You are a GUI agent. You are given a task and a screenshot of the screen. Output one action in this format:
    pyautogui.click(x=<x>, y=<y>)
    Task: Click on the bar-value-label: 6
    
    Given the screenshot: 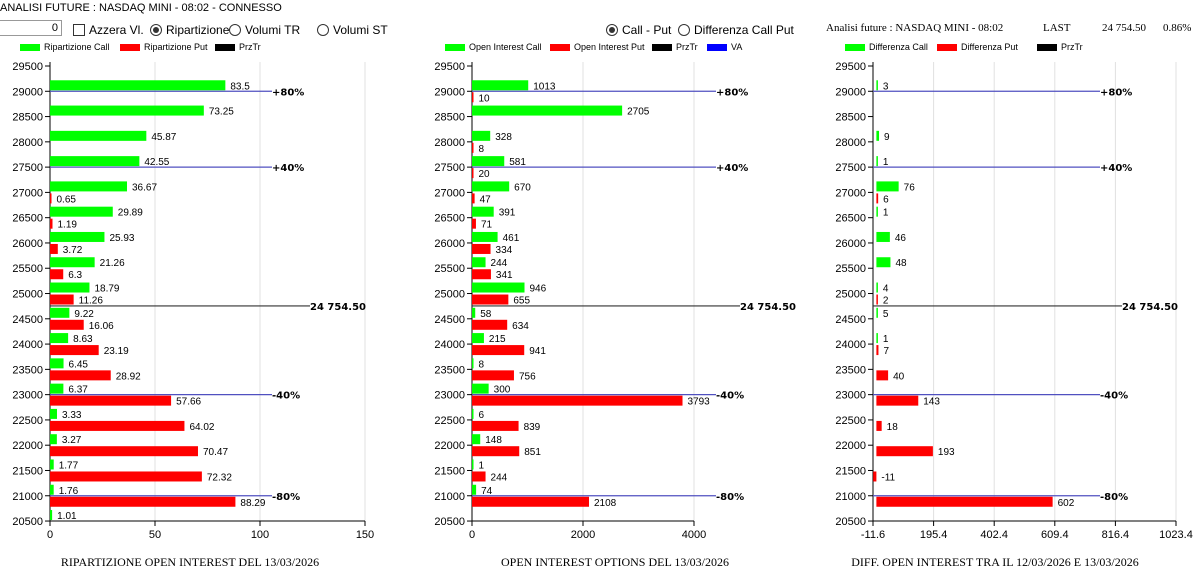 What is the action you would take?
    pyautogui.click(x=886, y=199)
    